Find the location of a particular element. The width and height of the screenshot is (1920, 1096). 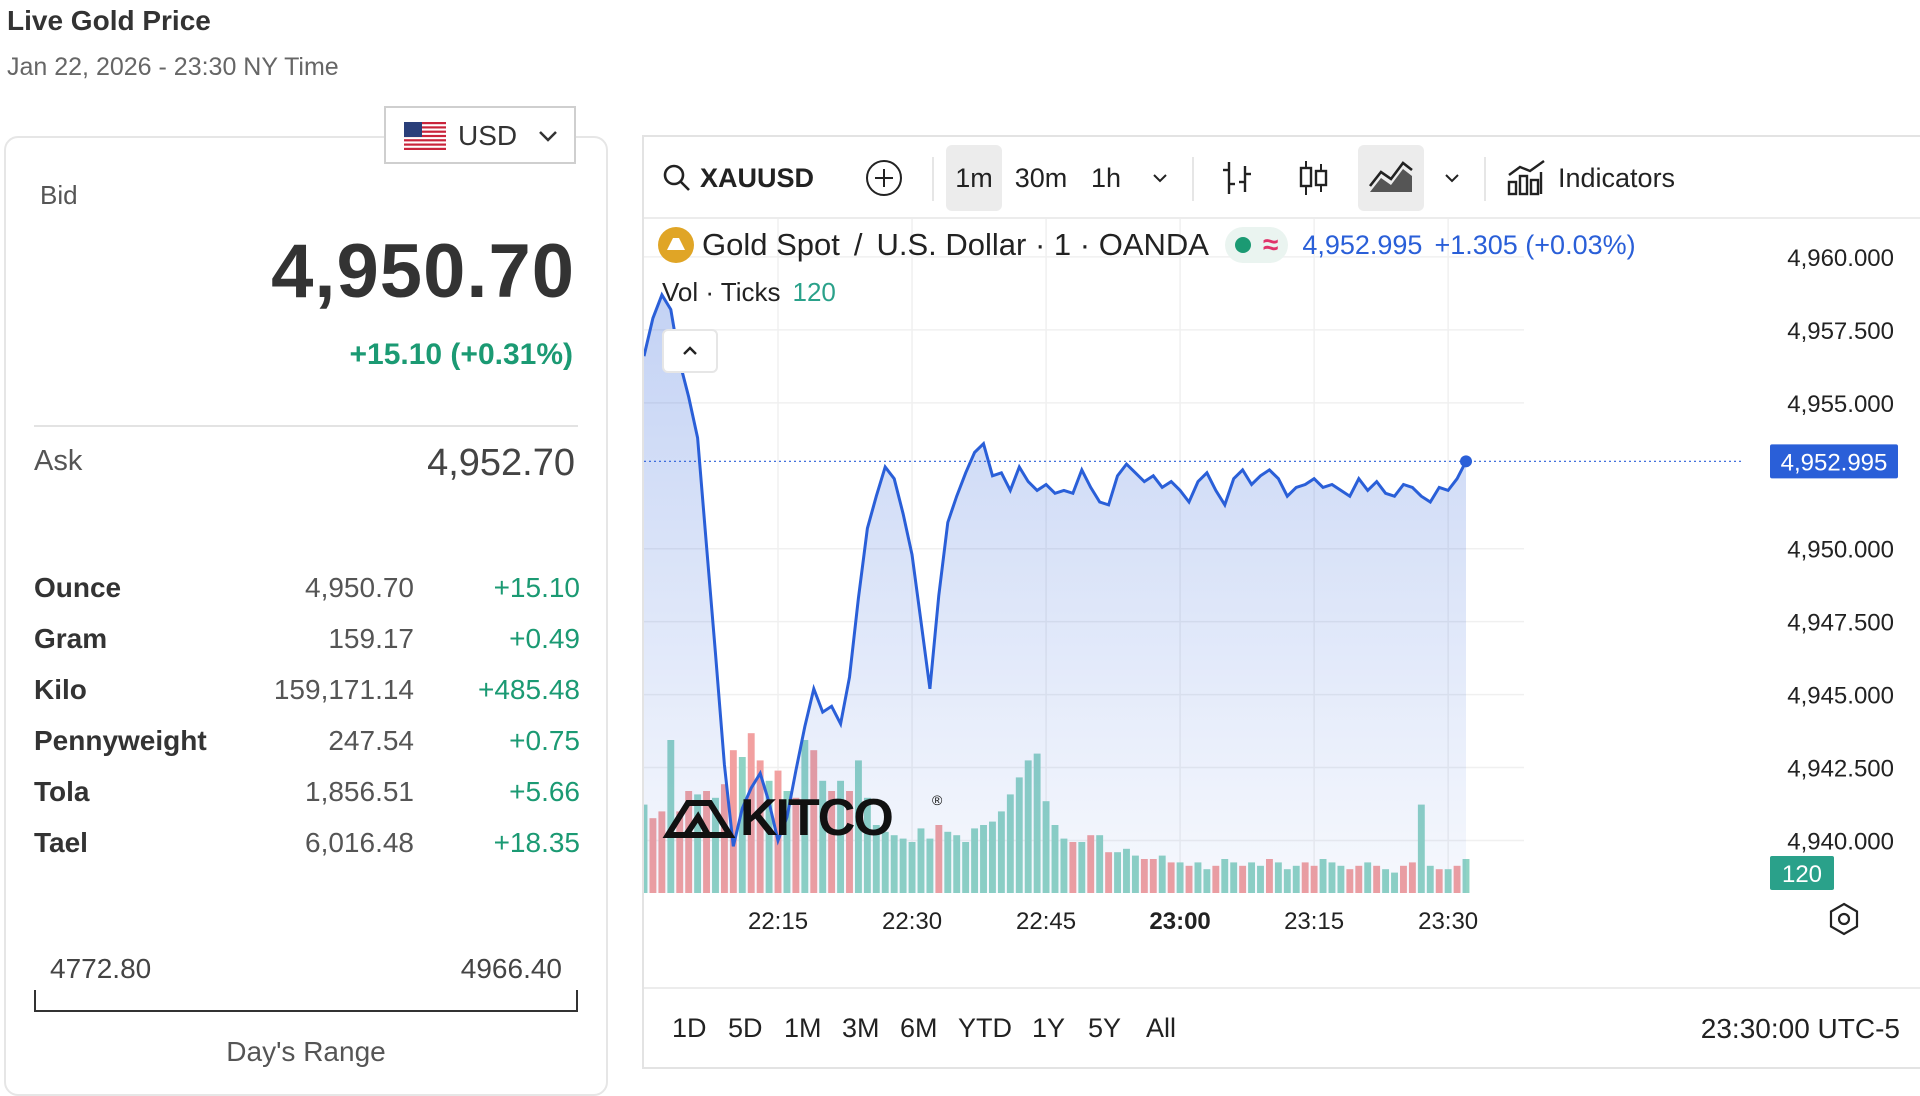

unit-price: 1,856.51 is located at coordinates (359, 791).